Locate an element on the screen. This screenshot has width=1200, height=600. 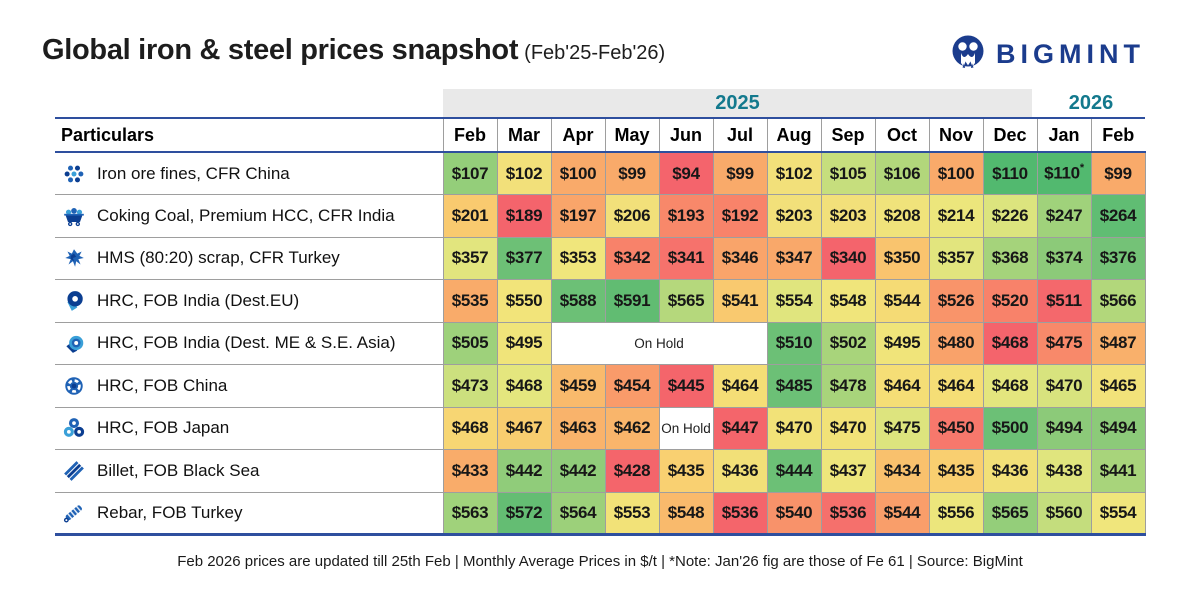
price-cell: $591 is located at coordinates (632, 301).